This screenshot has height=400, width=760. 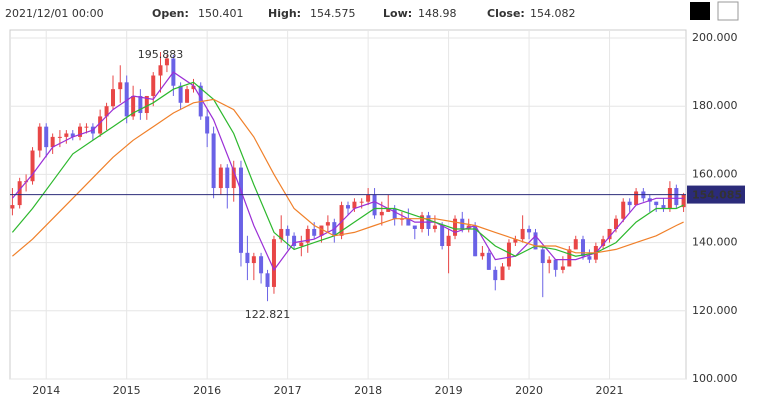 I want to click on header-value: 150.401, so click(x=221, y=13).